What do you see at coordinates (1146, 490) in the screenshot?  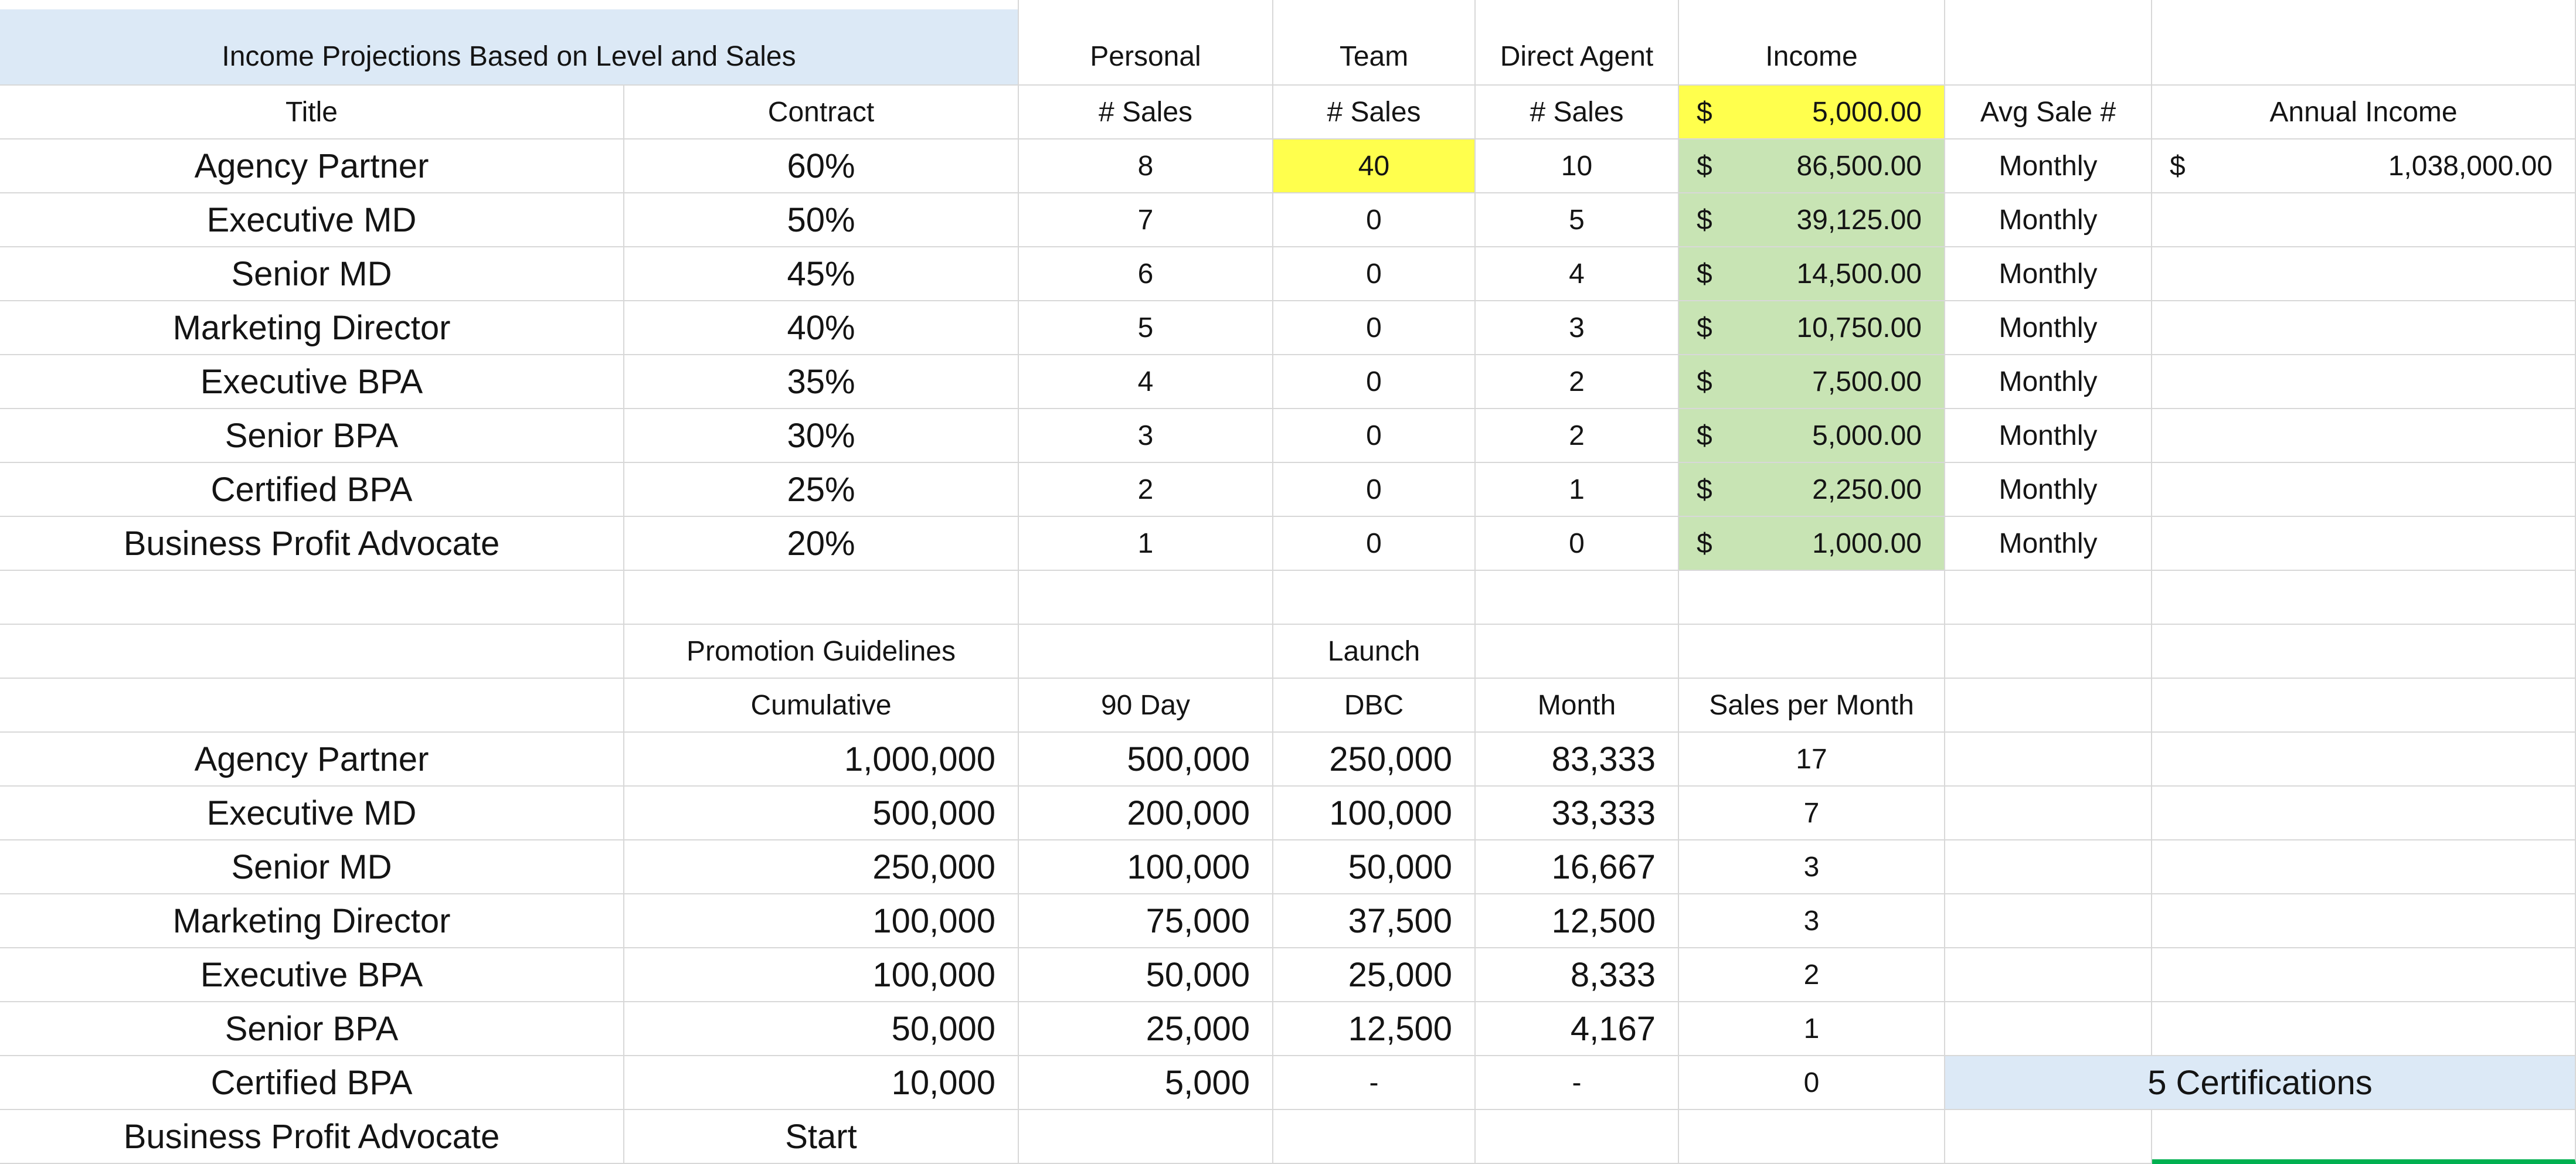 I see `cell-personal-sales: 2` at bounding box center [1146, 490].